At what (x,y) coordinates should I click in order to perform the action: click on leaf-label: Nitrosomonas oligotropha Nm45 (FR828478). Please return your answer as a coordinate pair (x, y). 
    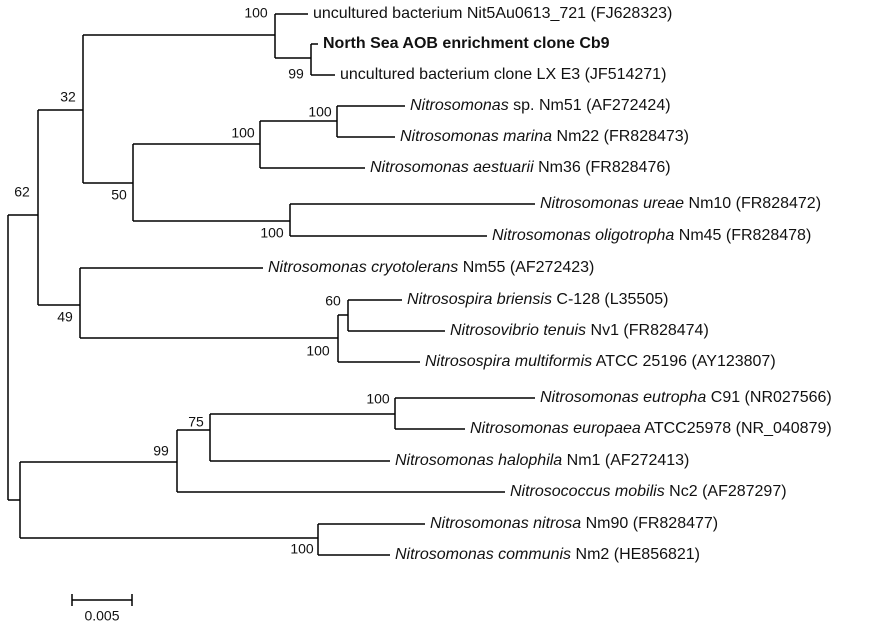
    Looking at the image, I should click on (651, 235).